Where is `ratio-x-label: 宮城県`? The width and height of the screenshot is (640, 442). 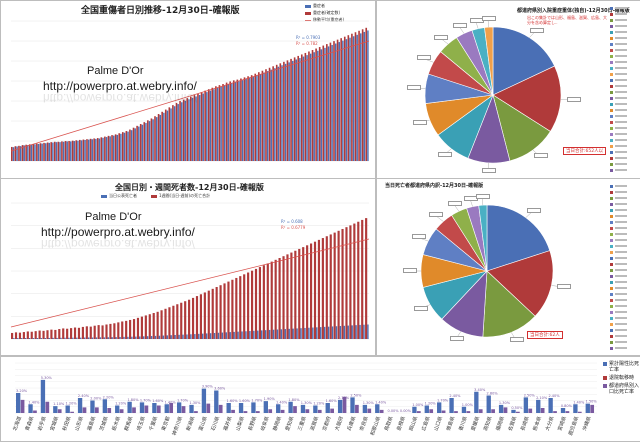
ratio-x-label: 宮城県 is located at coordinates (55, 423).